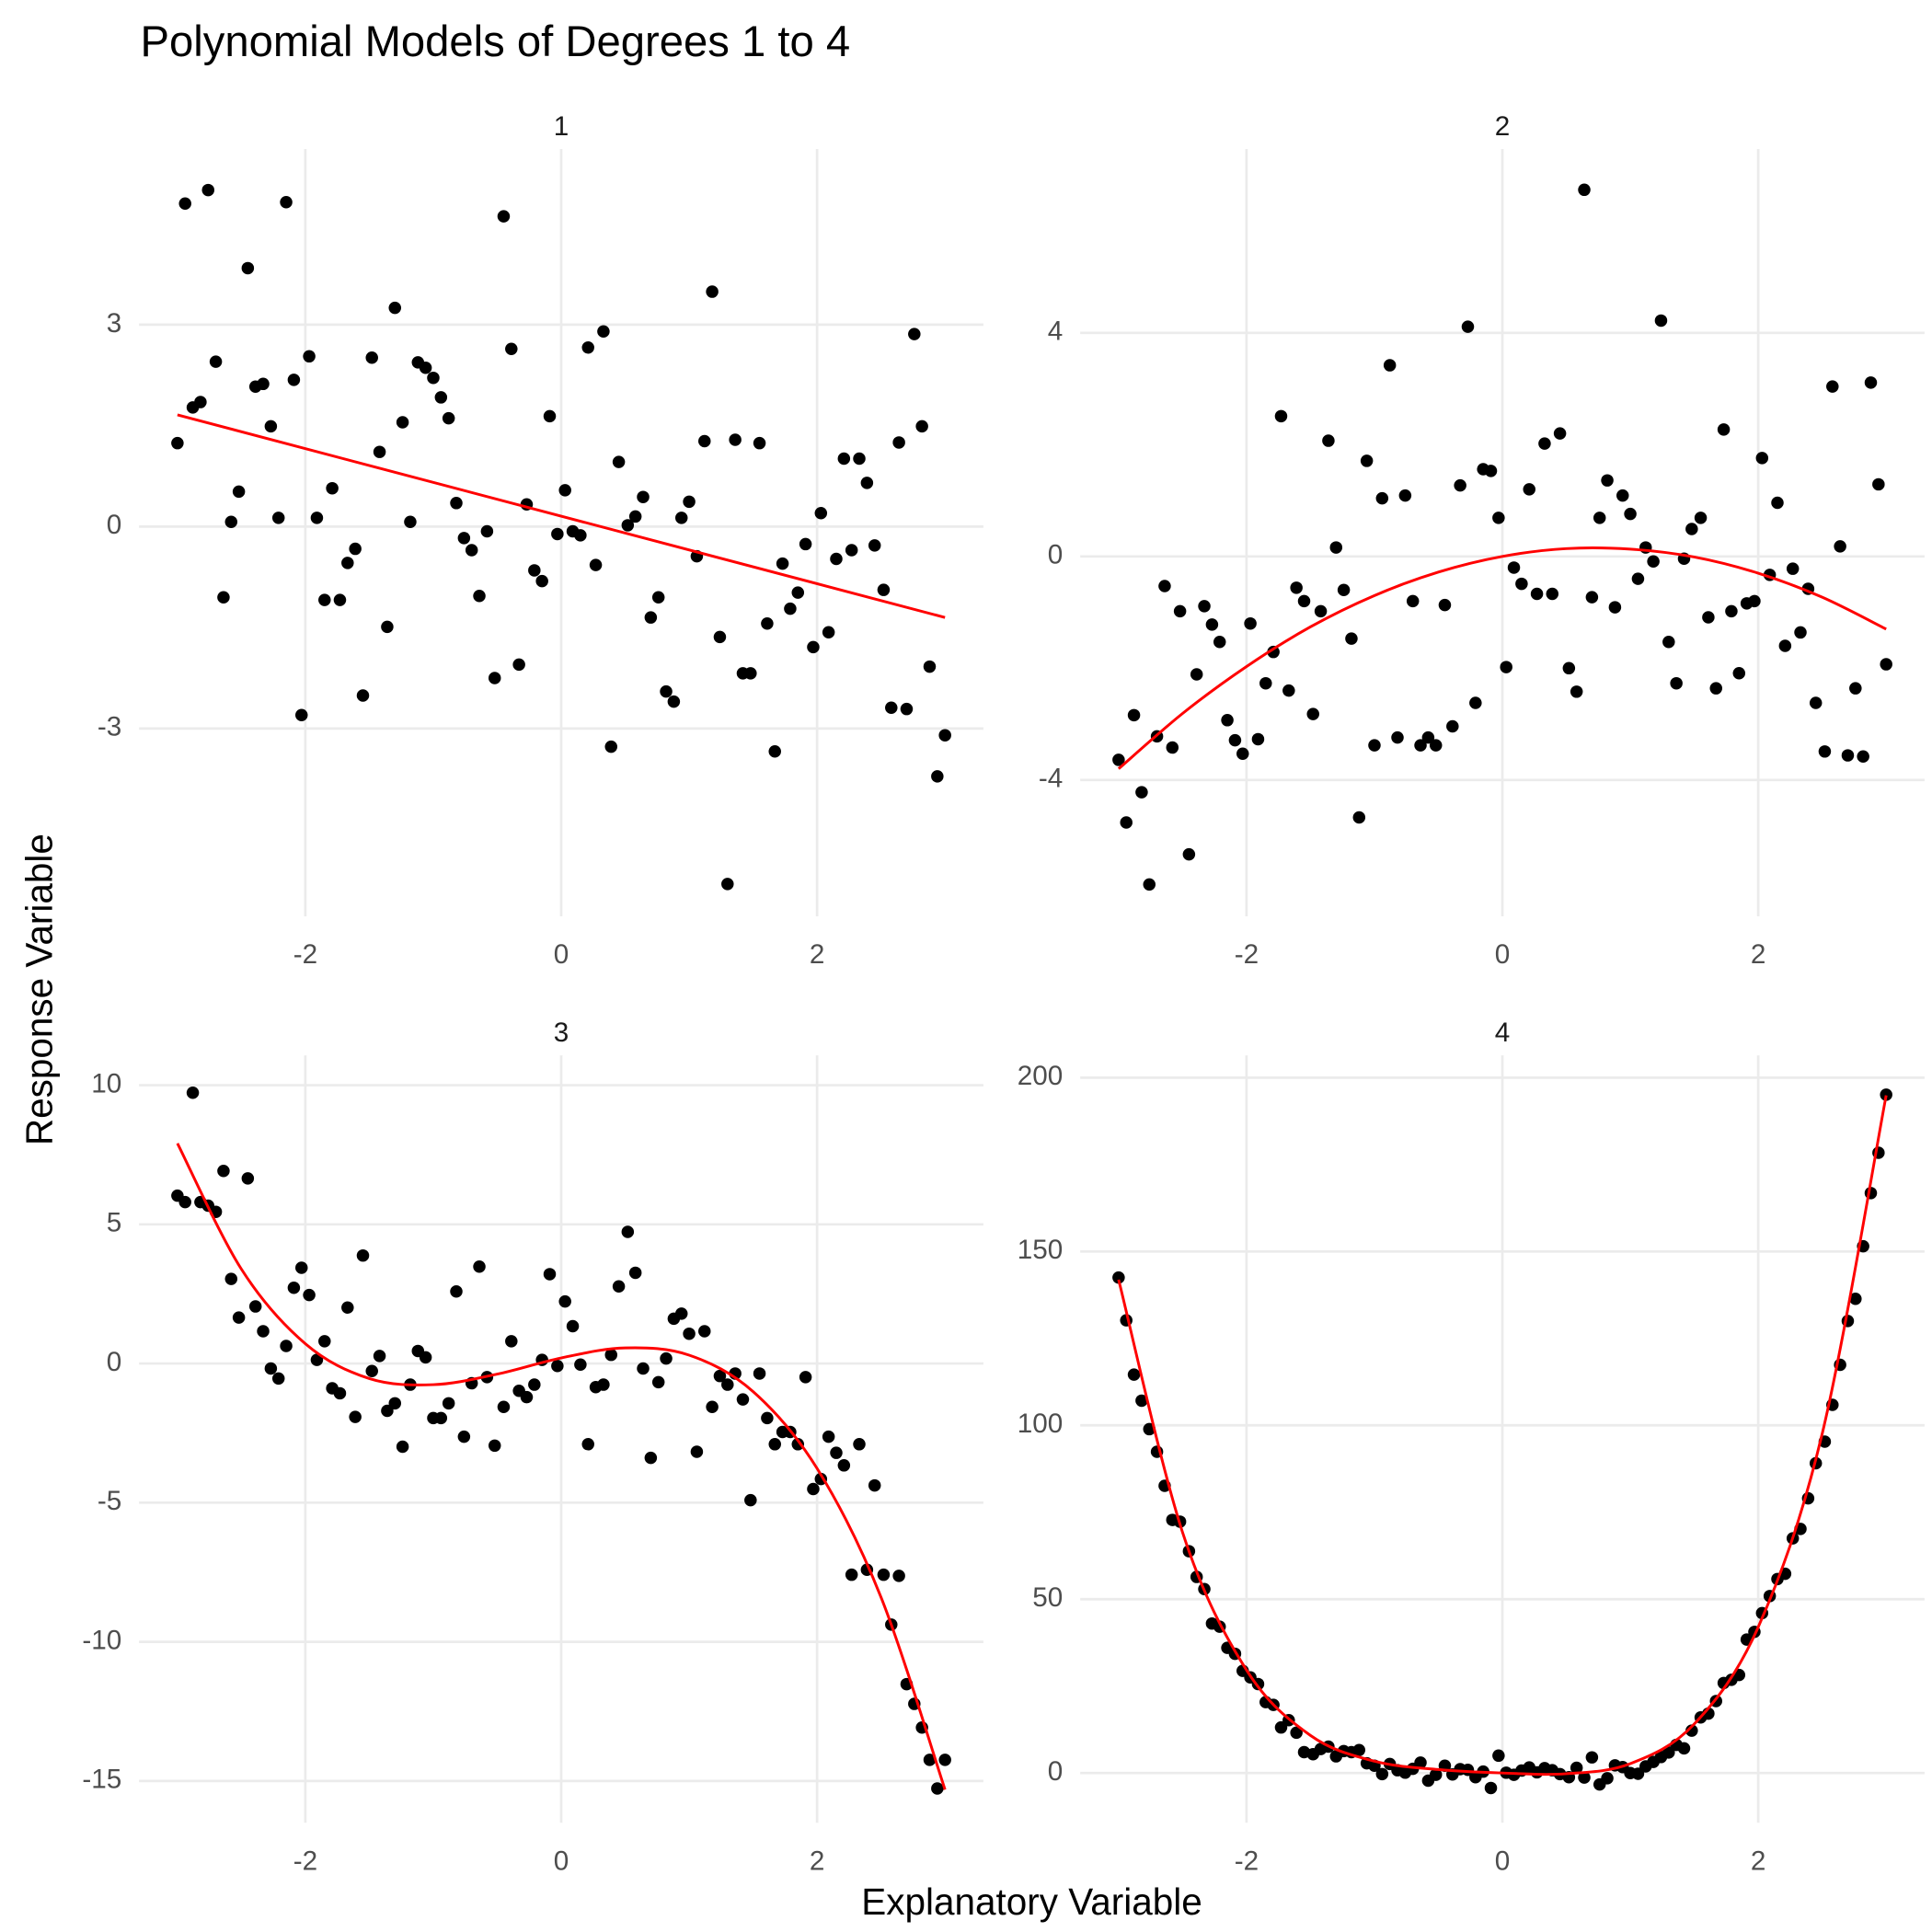 The image size is (1932, 1932). Describe the element at coordinates (1041, 1076) in the screenshot. I see `y-tick-label: 200` at that location.